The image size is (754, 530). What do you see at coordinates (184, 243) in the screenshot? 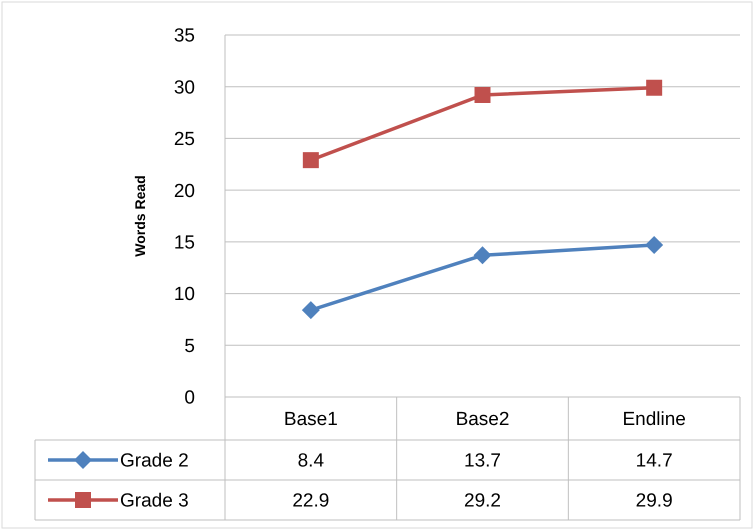
I see `y-tick-label: 15` at bounding box center [184, 243].